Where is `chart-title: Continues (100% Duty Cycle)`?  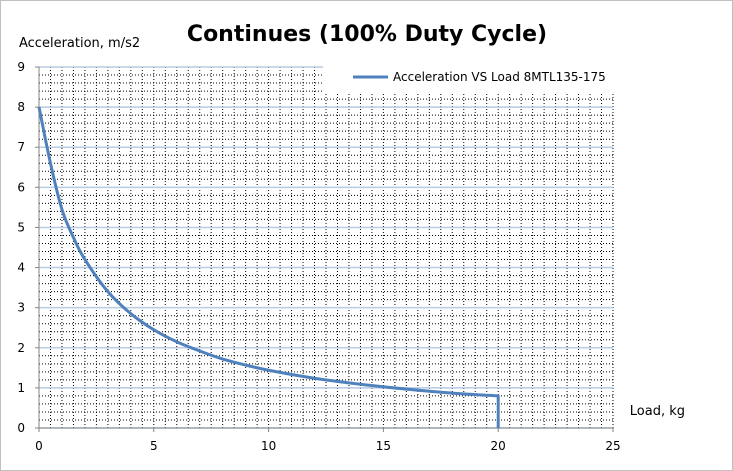 chart-title: Continues (100% Duty Cycle) is located at coordinates (367, 34).